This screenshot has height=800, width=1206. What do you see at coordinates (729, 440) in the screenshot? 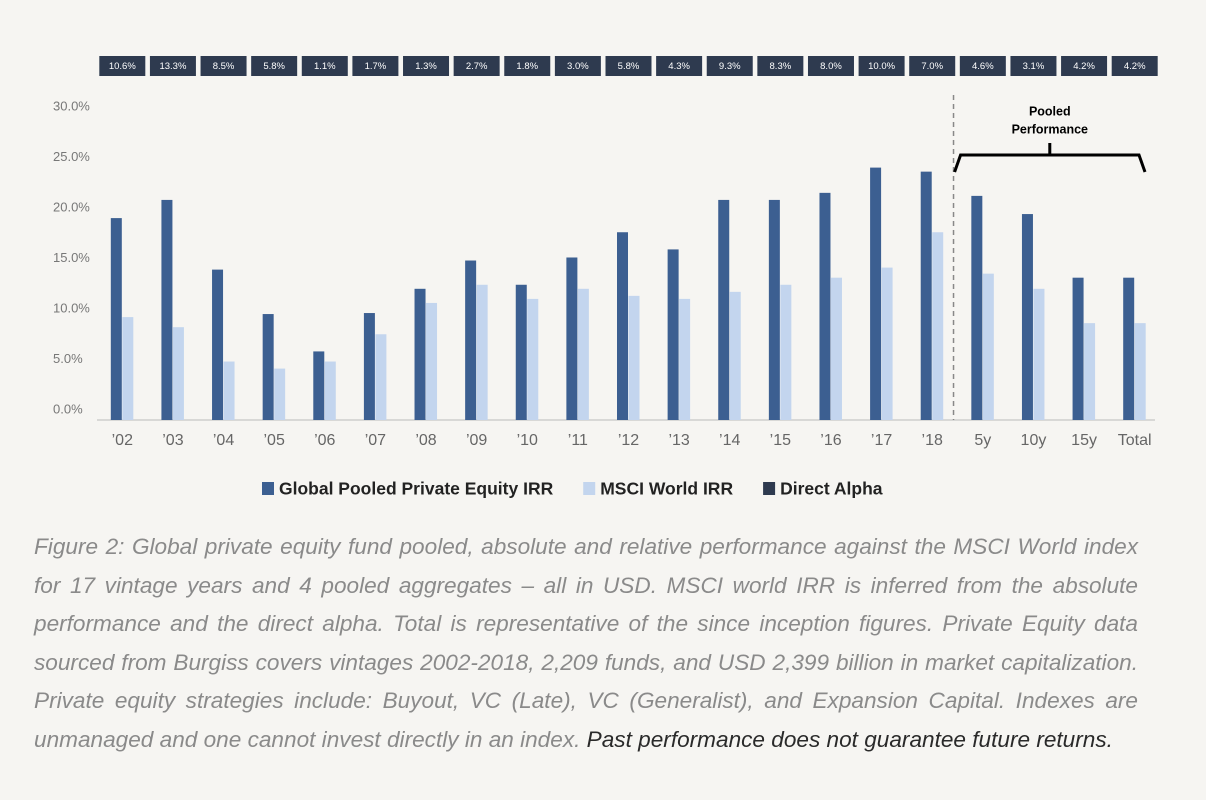
I see `x-tick-label: ’14` at bounding box center [729, 440].